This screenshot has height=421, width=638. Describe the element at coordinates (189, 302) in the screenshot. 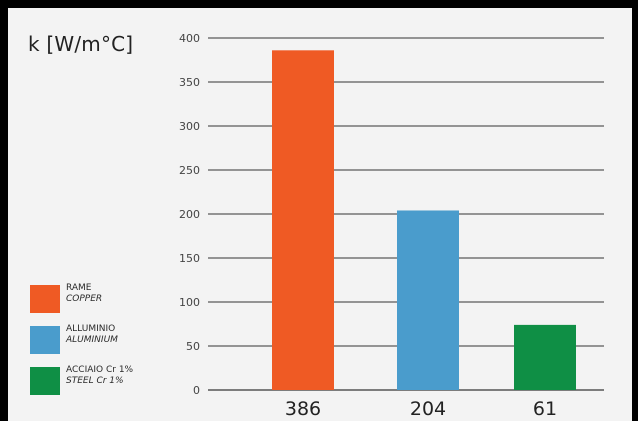

I see `y-tick-label: 100` at that location.